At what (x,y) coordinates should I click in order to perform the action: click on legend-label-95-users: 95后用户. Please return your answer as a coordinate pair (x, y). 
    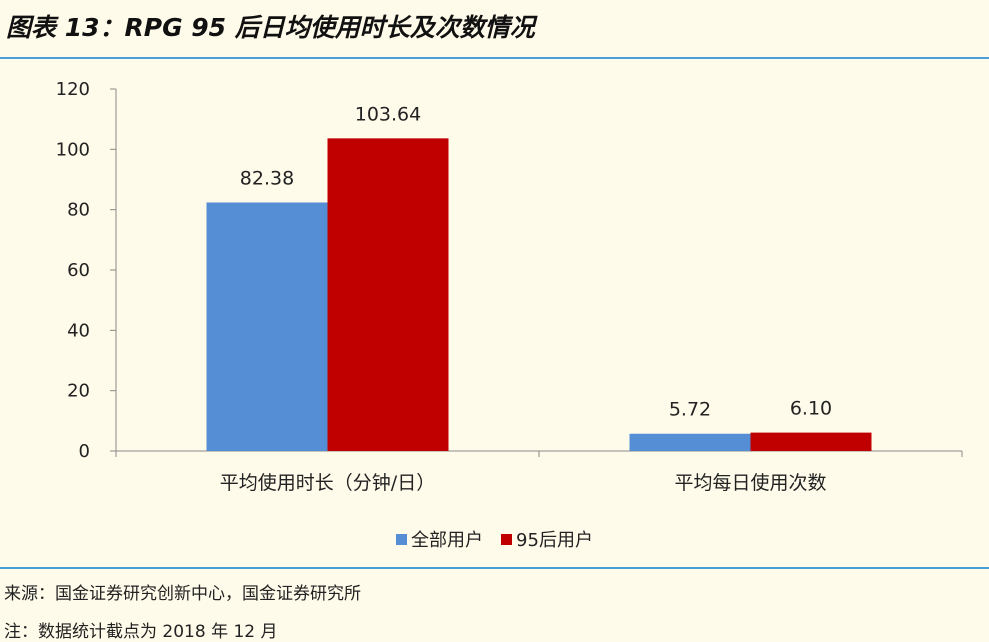
    Looking at the image, I should click on (554, 540).